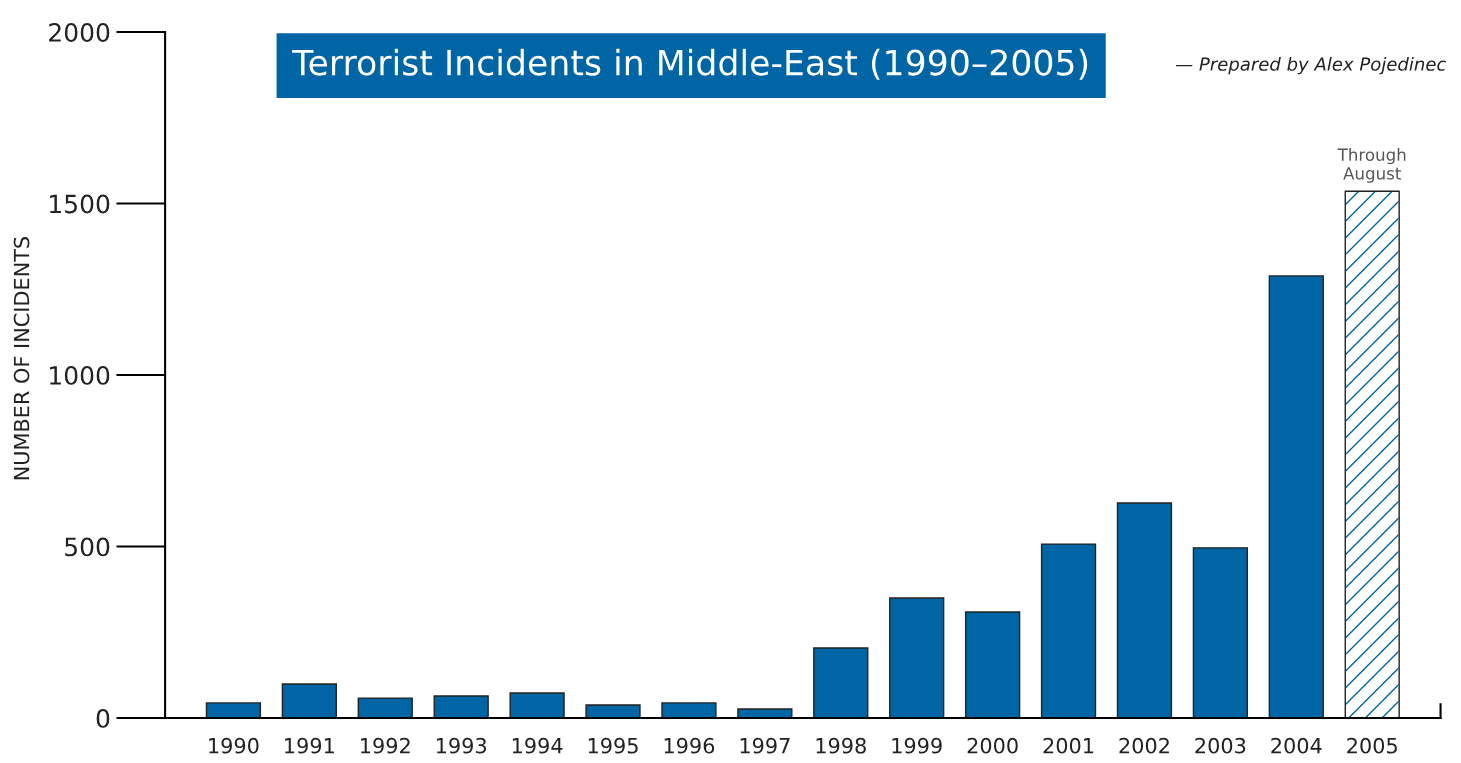  Describe the element at coordinates (689, 745) in the screenshot. I see `x-tick-label: 1996` at that location.